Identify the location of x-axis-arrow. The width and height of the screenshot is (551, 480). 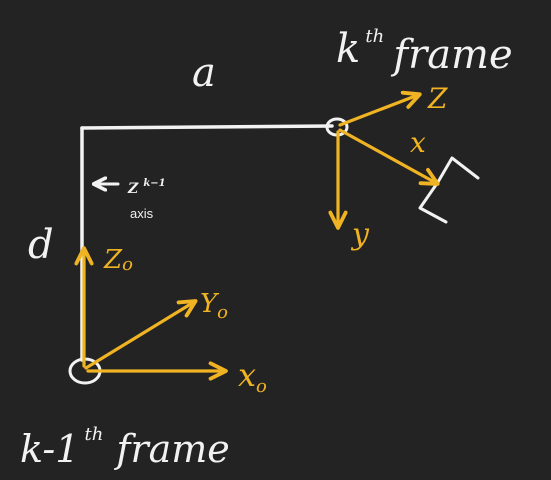
(389, 157).